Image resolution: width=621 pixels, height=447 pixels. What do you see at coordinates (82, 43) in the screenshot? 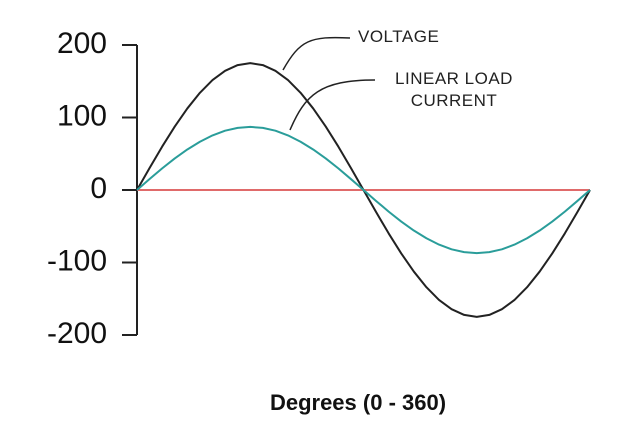
I see `y-tick-label: 200` at bounding box center [82, 43].